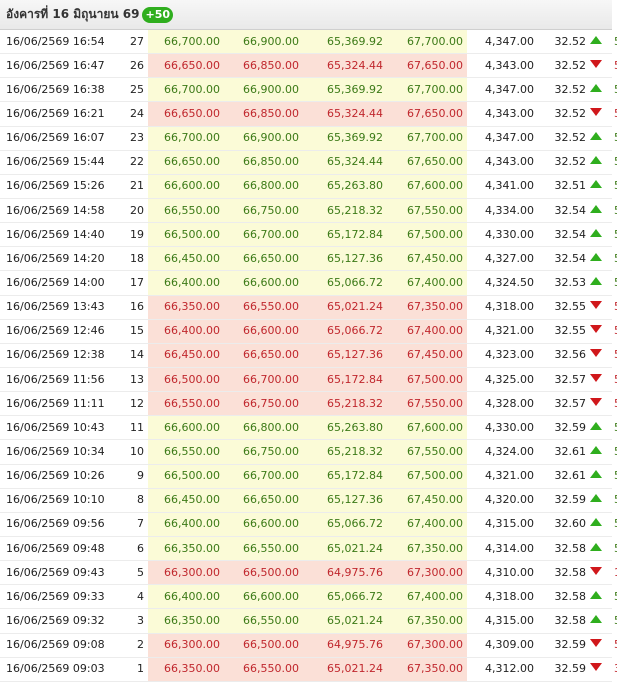 The image size is (617, 682). Describe the element at coordinates (502, 549) in the screenshot. I see `gold-spot-cell: 4,314.00` at that location.